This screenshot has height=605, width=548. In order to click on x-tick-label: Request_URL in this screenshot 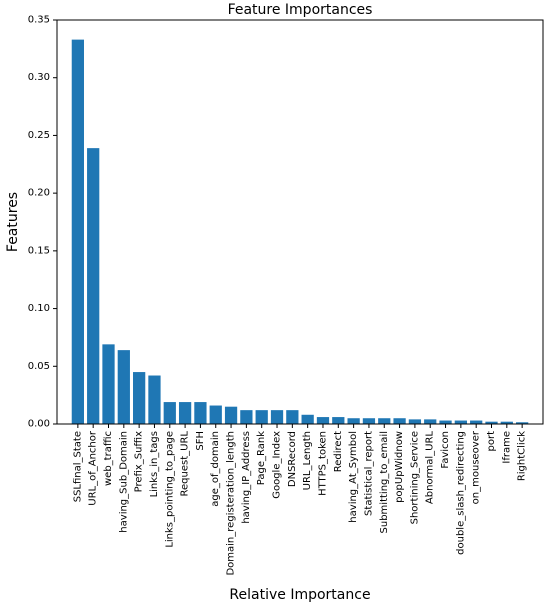, I will do `click(185, 464)`.